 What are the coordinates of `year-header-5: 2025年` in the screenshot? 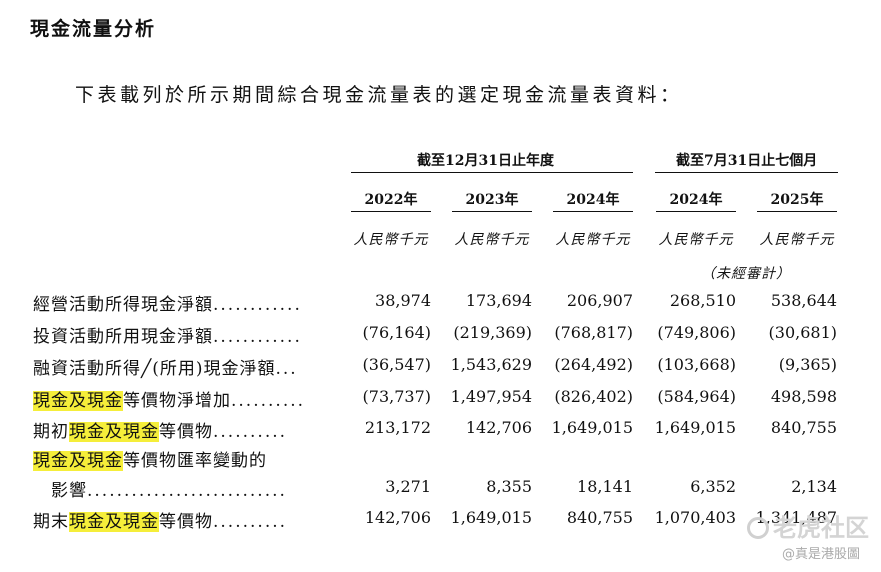 It's located at (797, 200).